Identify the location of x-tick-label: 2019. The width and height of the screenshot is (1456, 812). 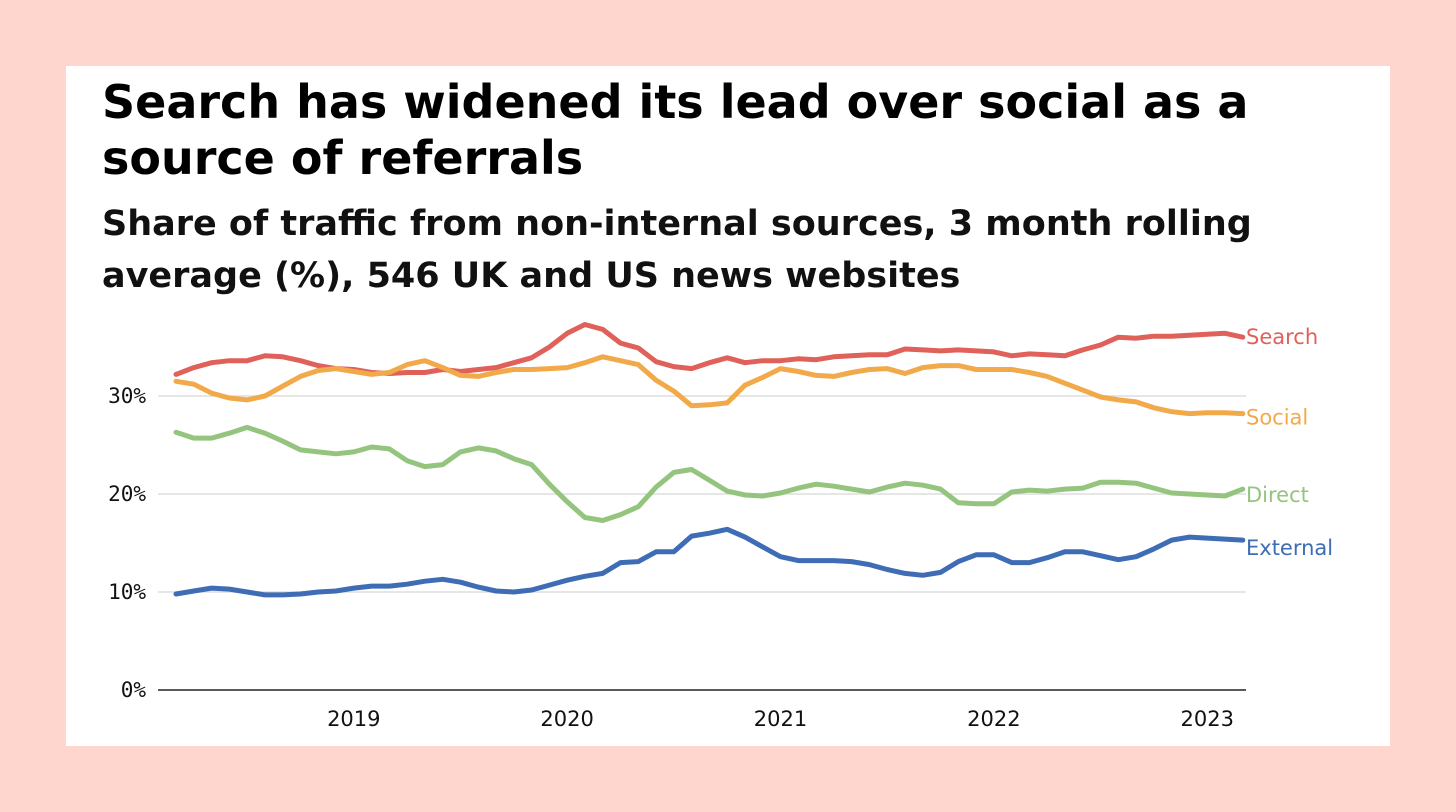
(353, 719).